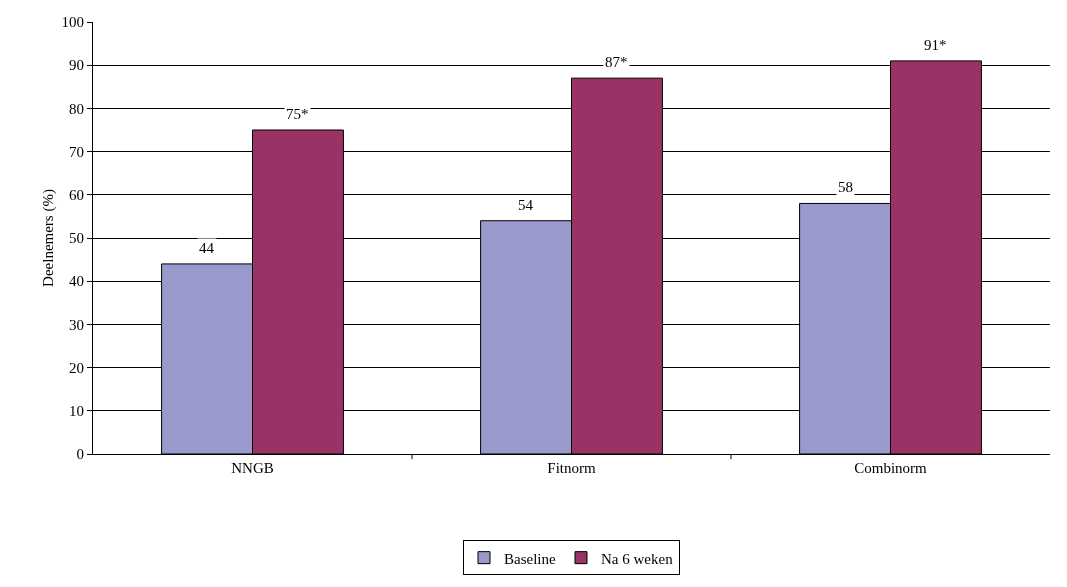  Describe the element at coordinates (526, 205) in the screenshot. I see `data-label: 54` at that location.